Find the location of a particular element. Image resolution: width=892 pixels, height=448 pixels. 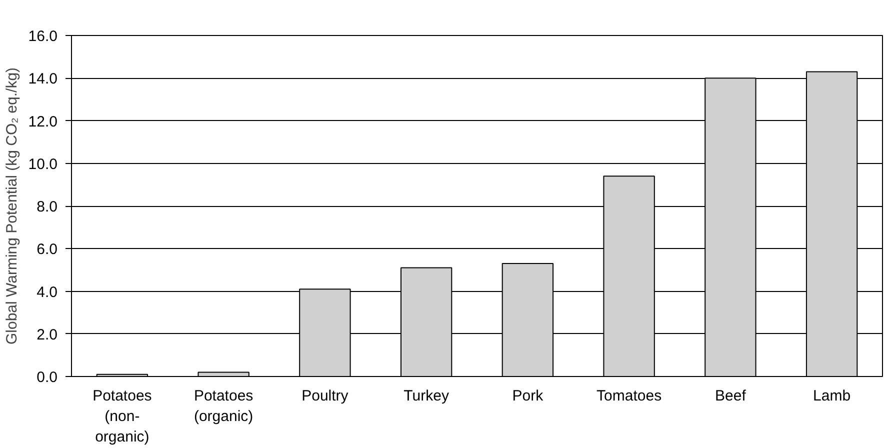

x-tick-label: Potatoes (organic) is located at coordinates (224, 406).